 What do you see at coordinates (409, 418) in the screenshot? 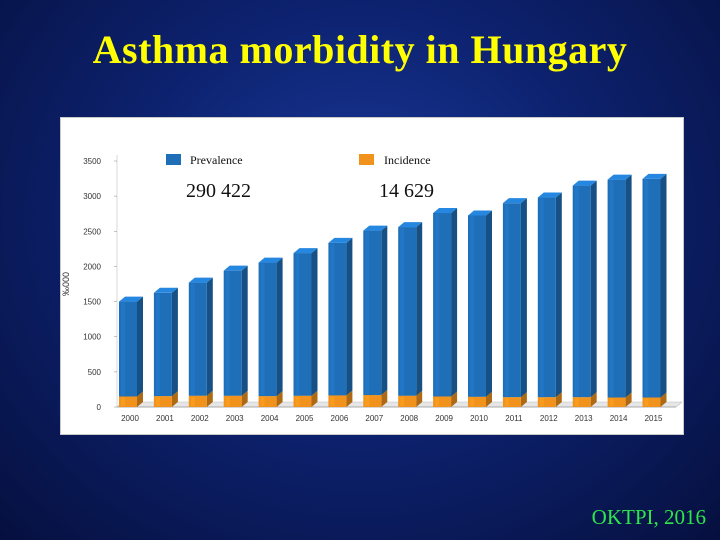
I see `x-tick-label: 2008` at bounding box center [409, 418].